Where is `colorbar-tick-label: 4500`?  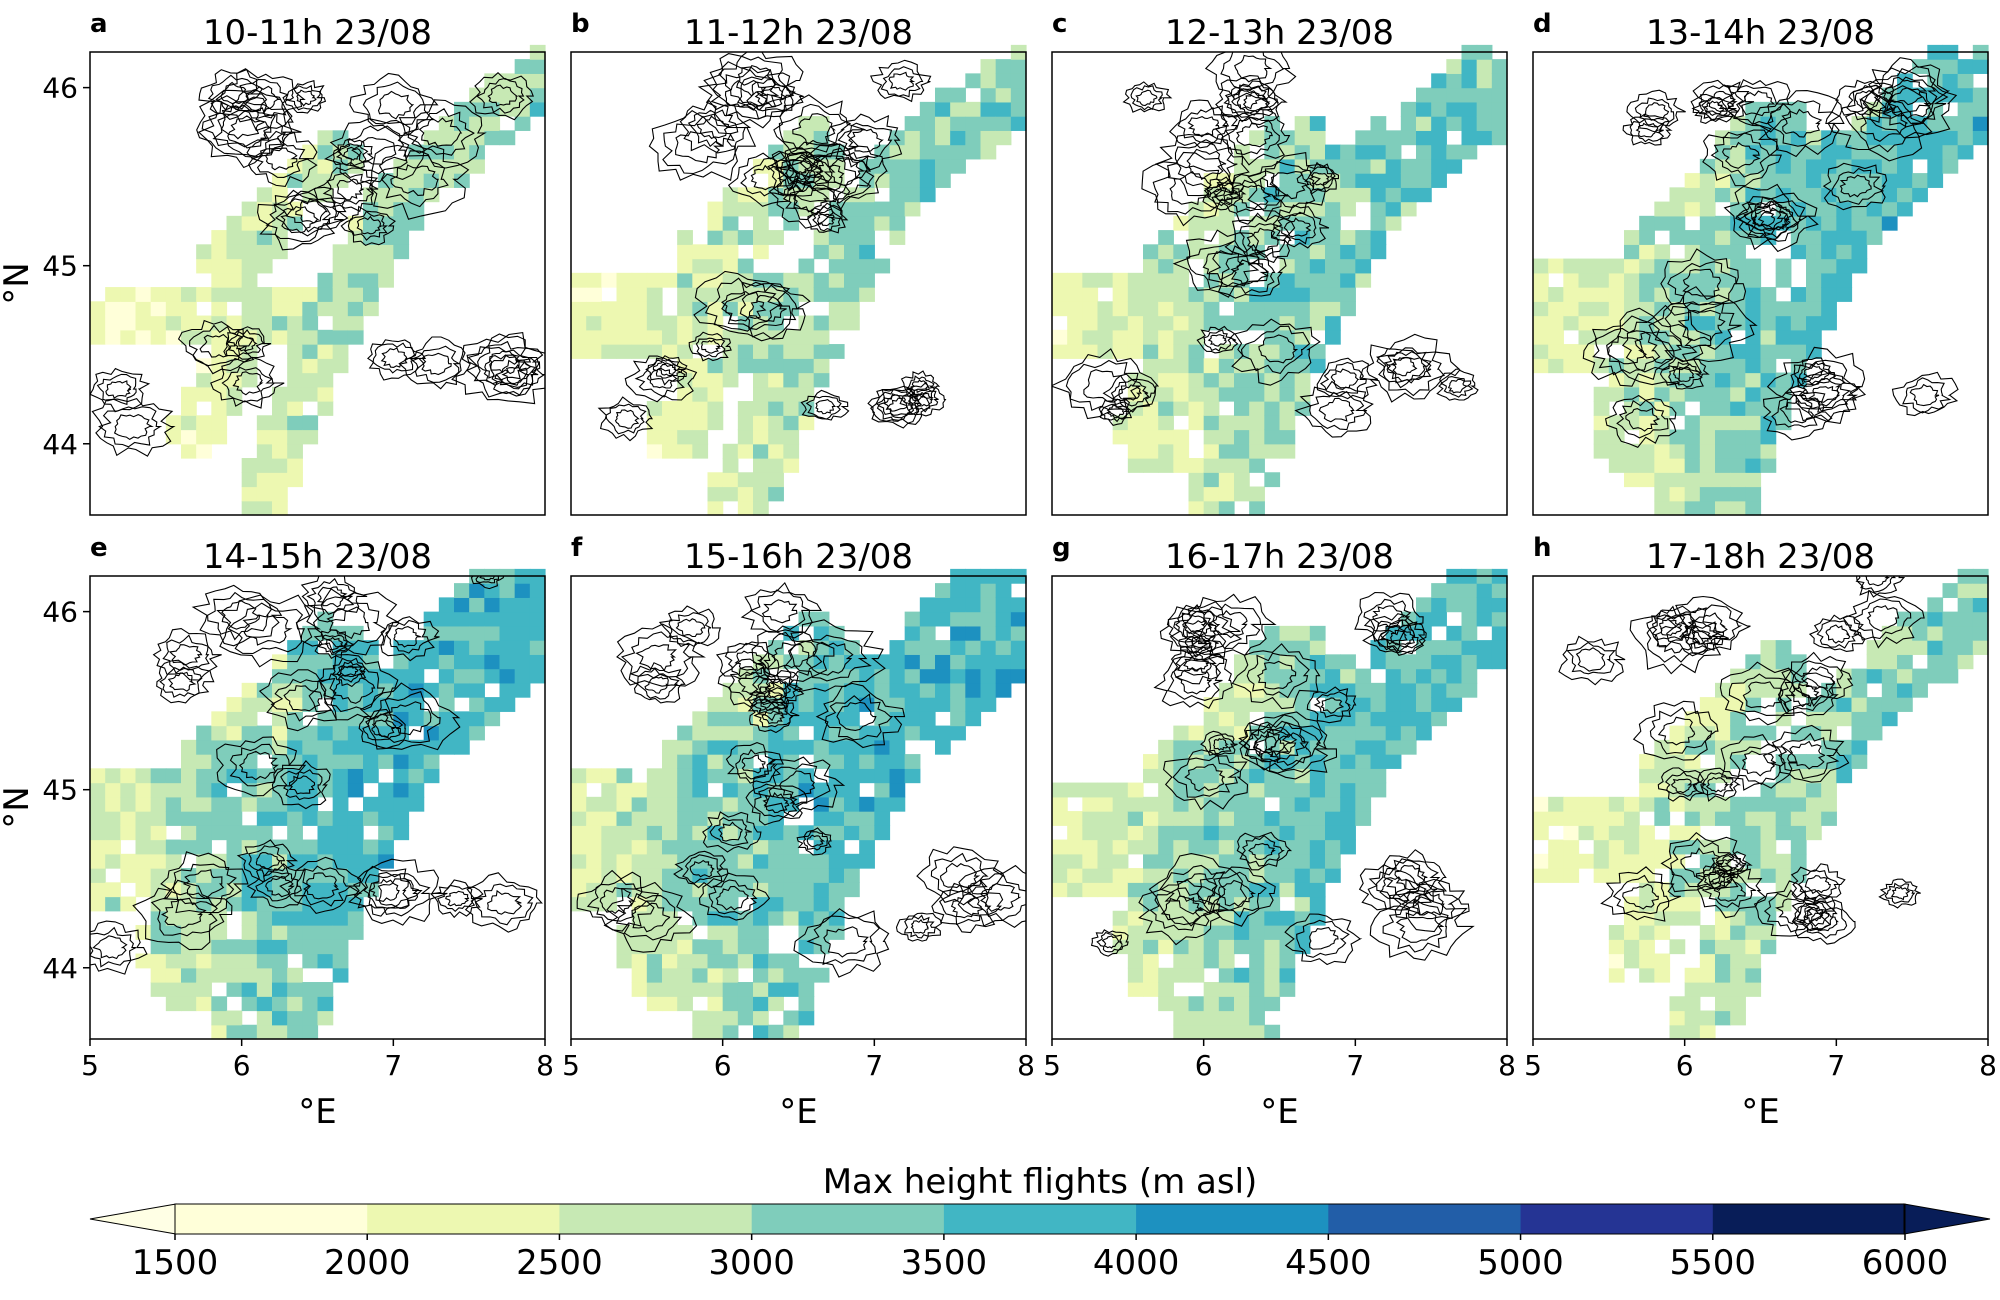 colorbar-tick-label: 4500 is located at coordinates (1328, 1263).